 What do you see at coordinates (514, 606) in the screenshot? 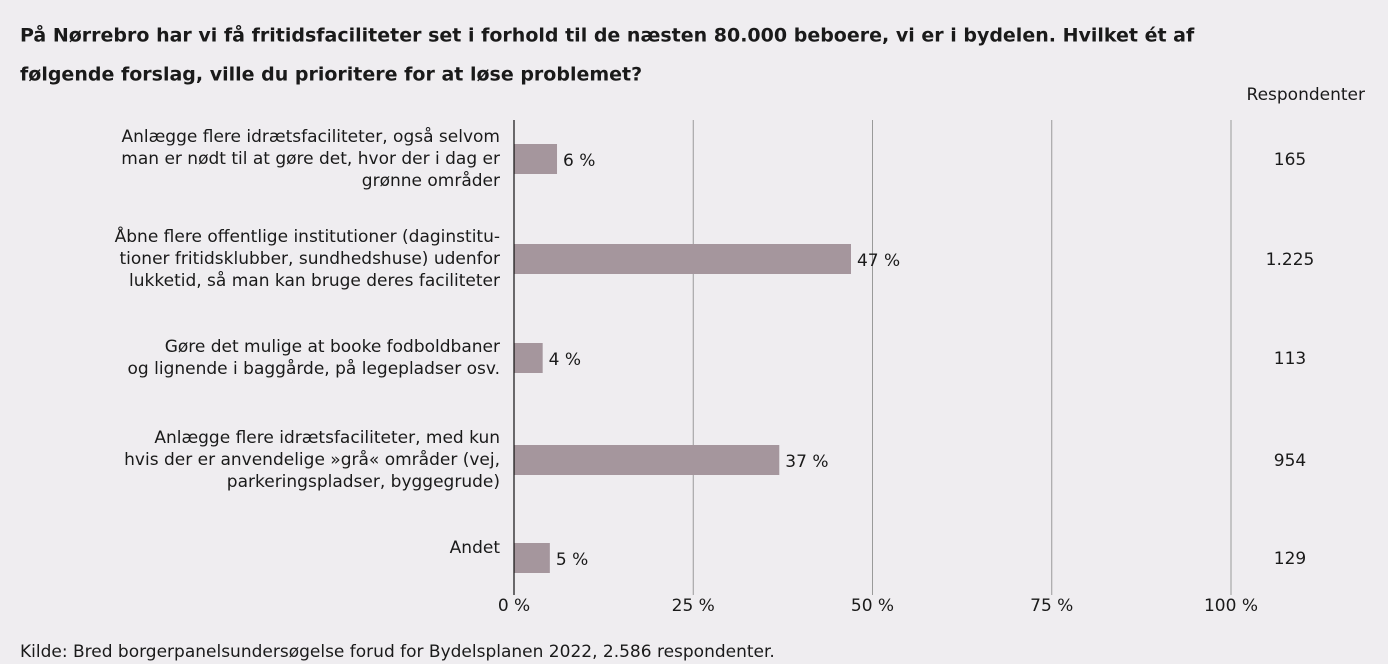
I see `x-tick-label: 0 %` at bounding box center [514, 606].